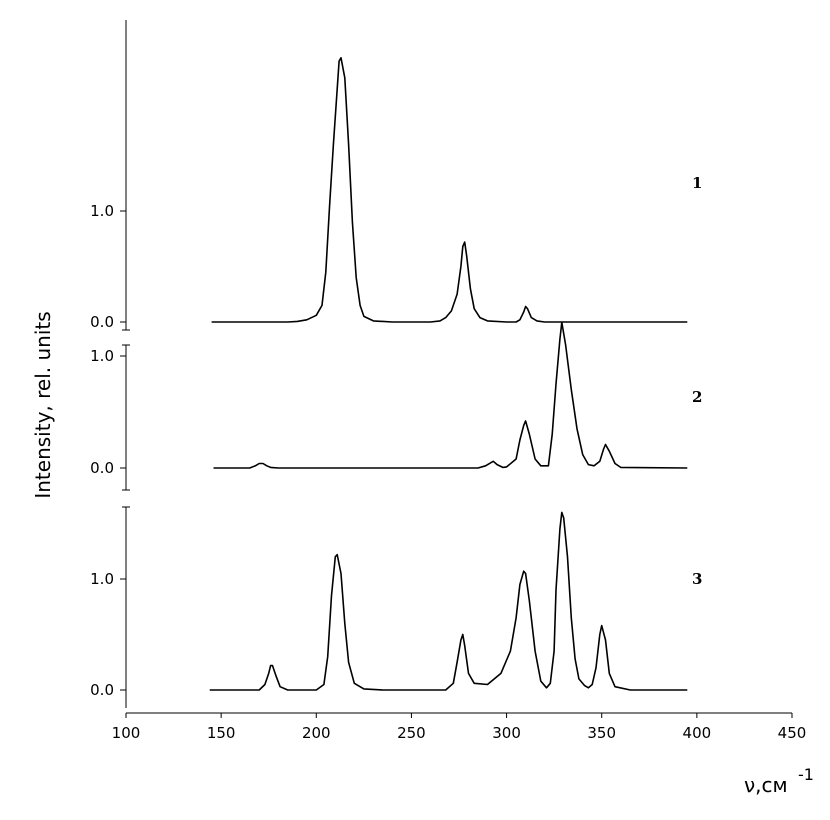 The image size is (830, 820). I want to click on x-tick-label: 400, so click(697, 733).